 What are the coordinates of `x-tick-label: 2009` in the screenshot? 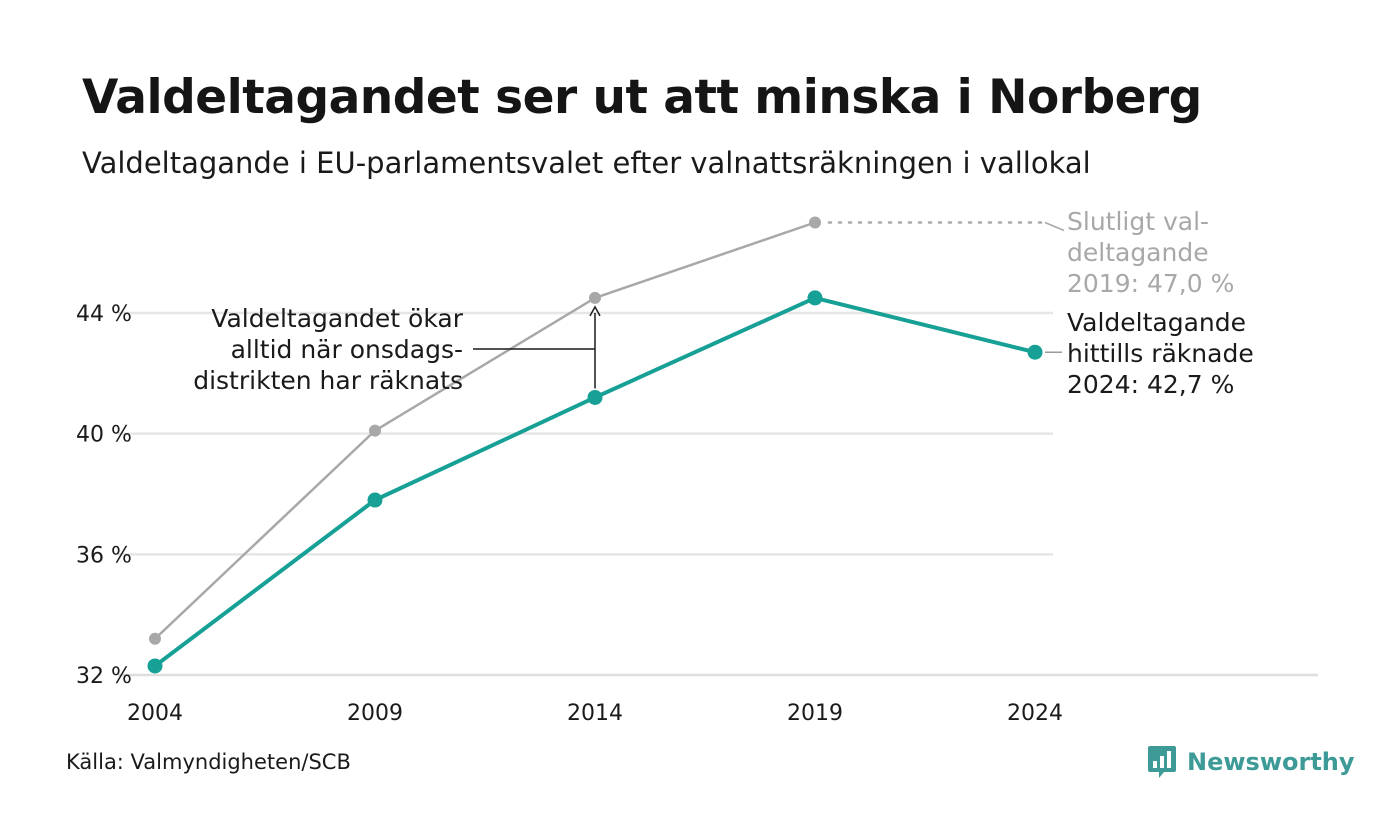 It's located at (375, 713).